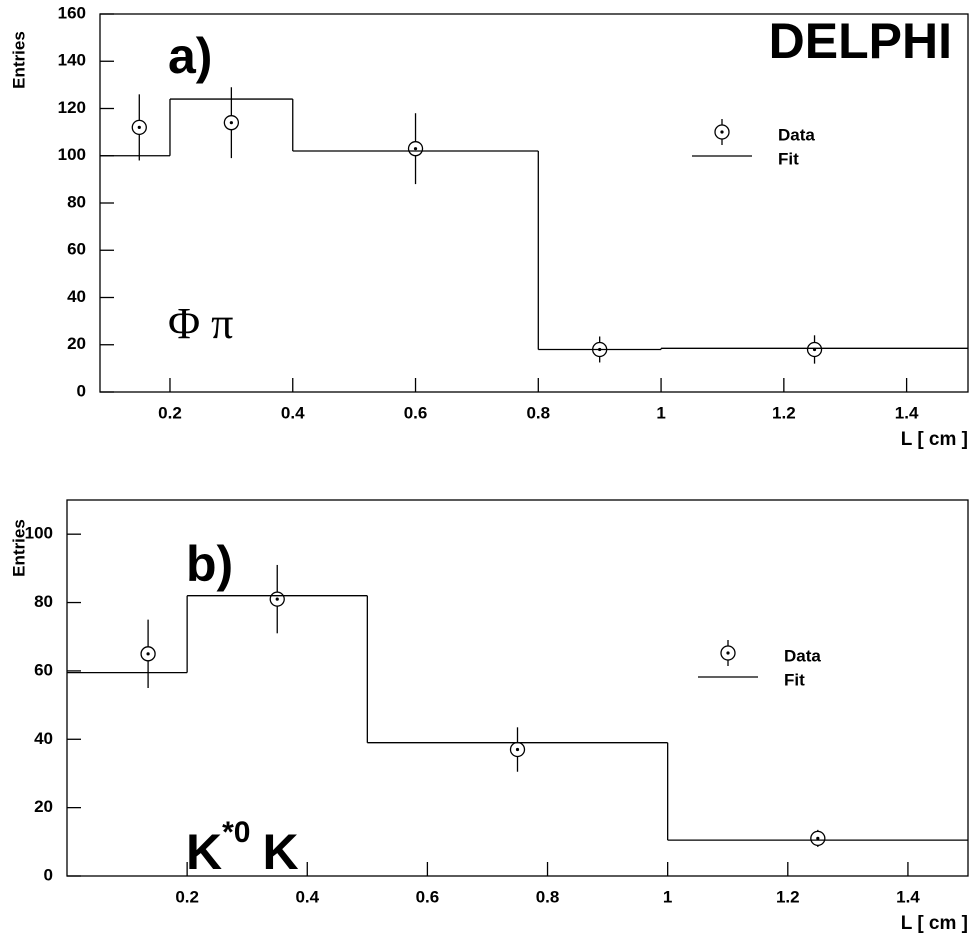  What do you see at coordinates (200, 323) in the screenshot?
I see `channel-label: Φ π` at bounding box center [200, 323].